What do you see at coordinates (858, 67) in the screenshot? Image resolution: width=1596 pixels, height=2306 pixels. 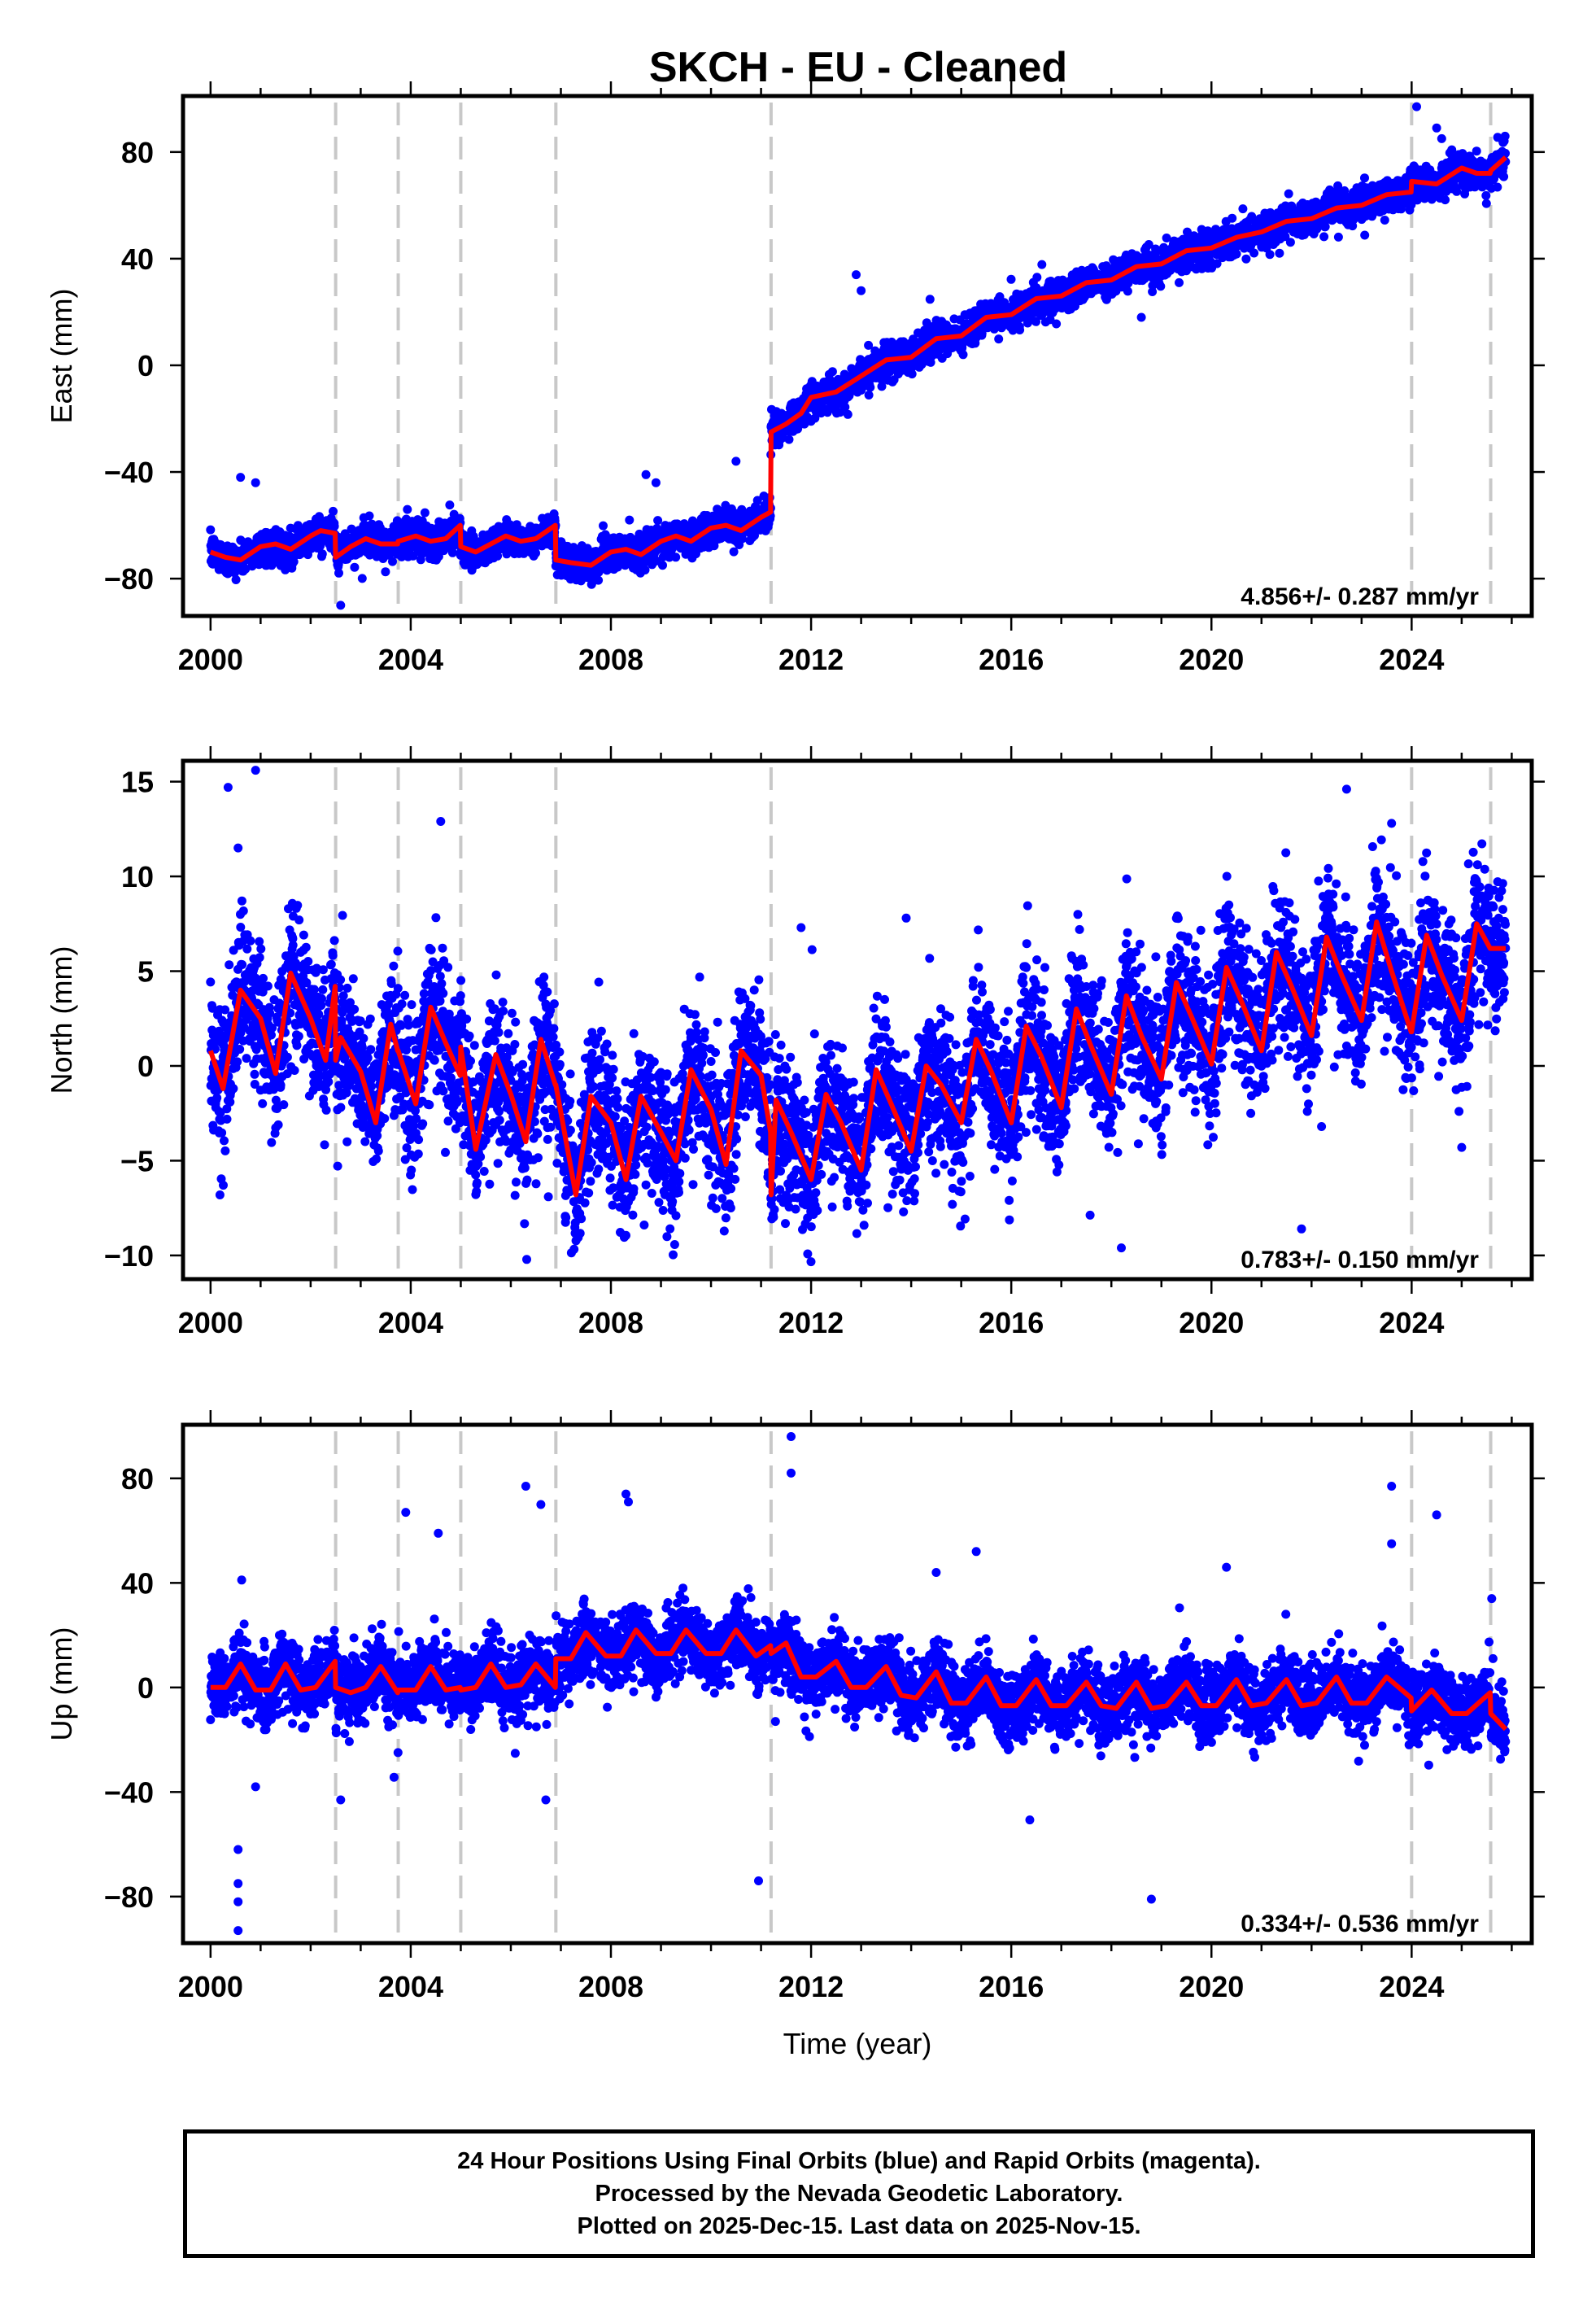 I see `figure-title: SKCH - EU - Cleaned` at bounding box center [858, 67].